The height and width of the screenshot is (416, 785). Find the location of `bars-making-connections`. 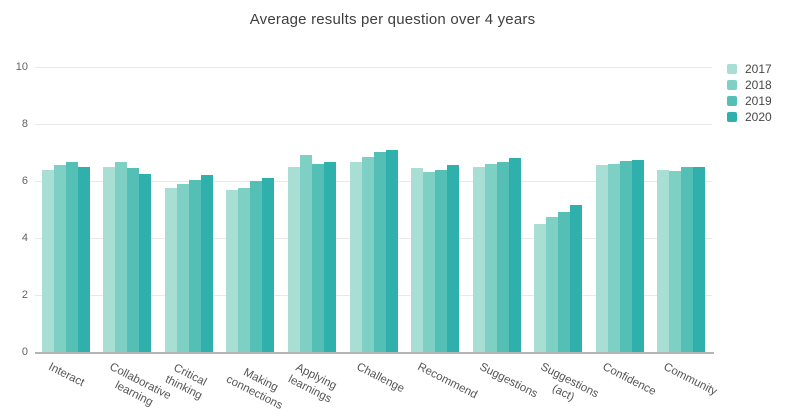

bars-making-connections is located at coordinates (250, 265).